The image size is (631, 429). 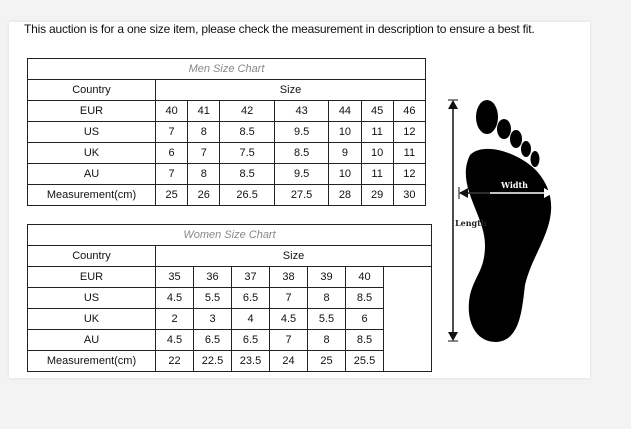 I want to click on men-table-title: Men Size Chart, so click(x=226, y=69).